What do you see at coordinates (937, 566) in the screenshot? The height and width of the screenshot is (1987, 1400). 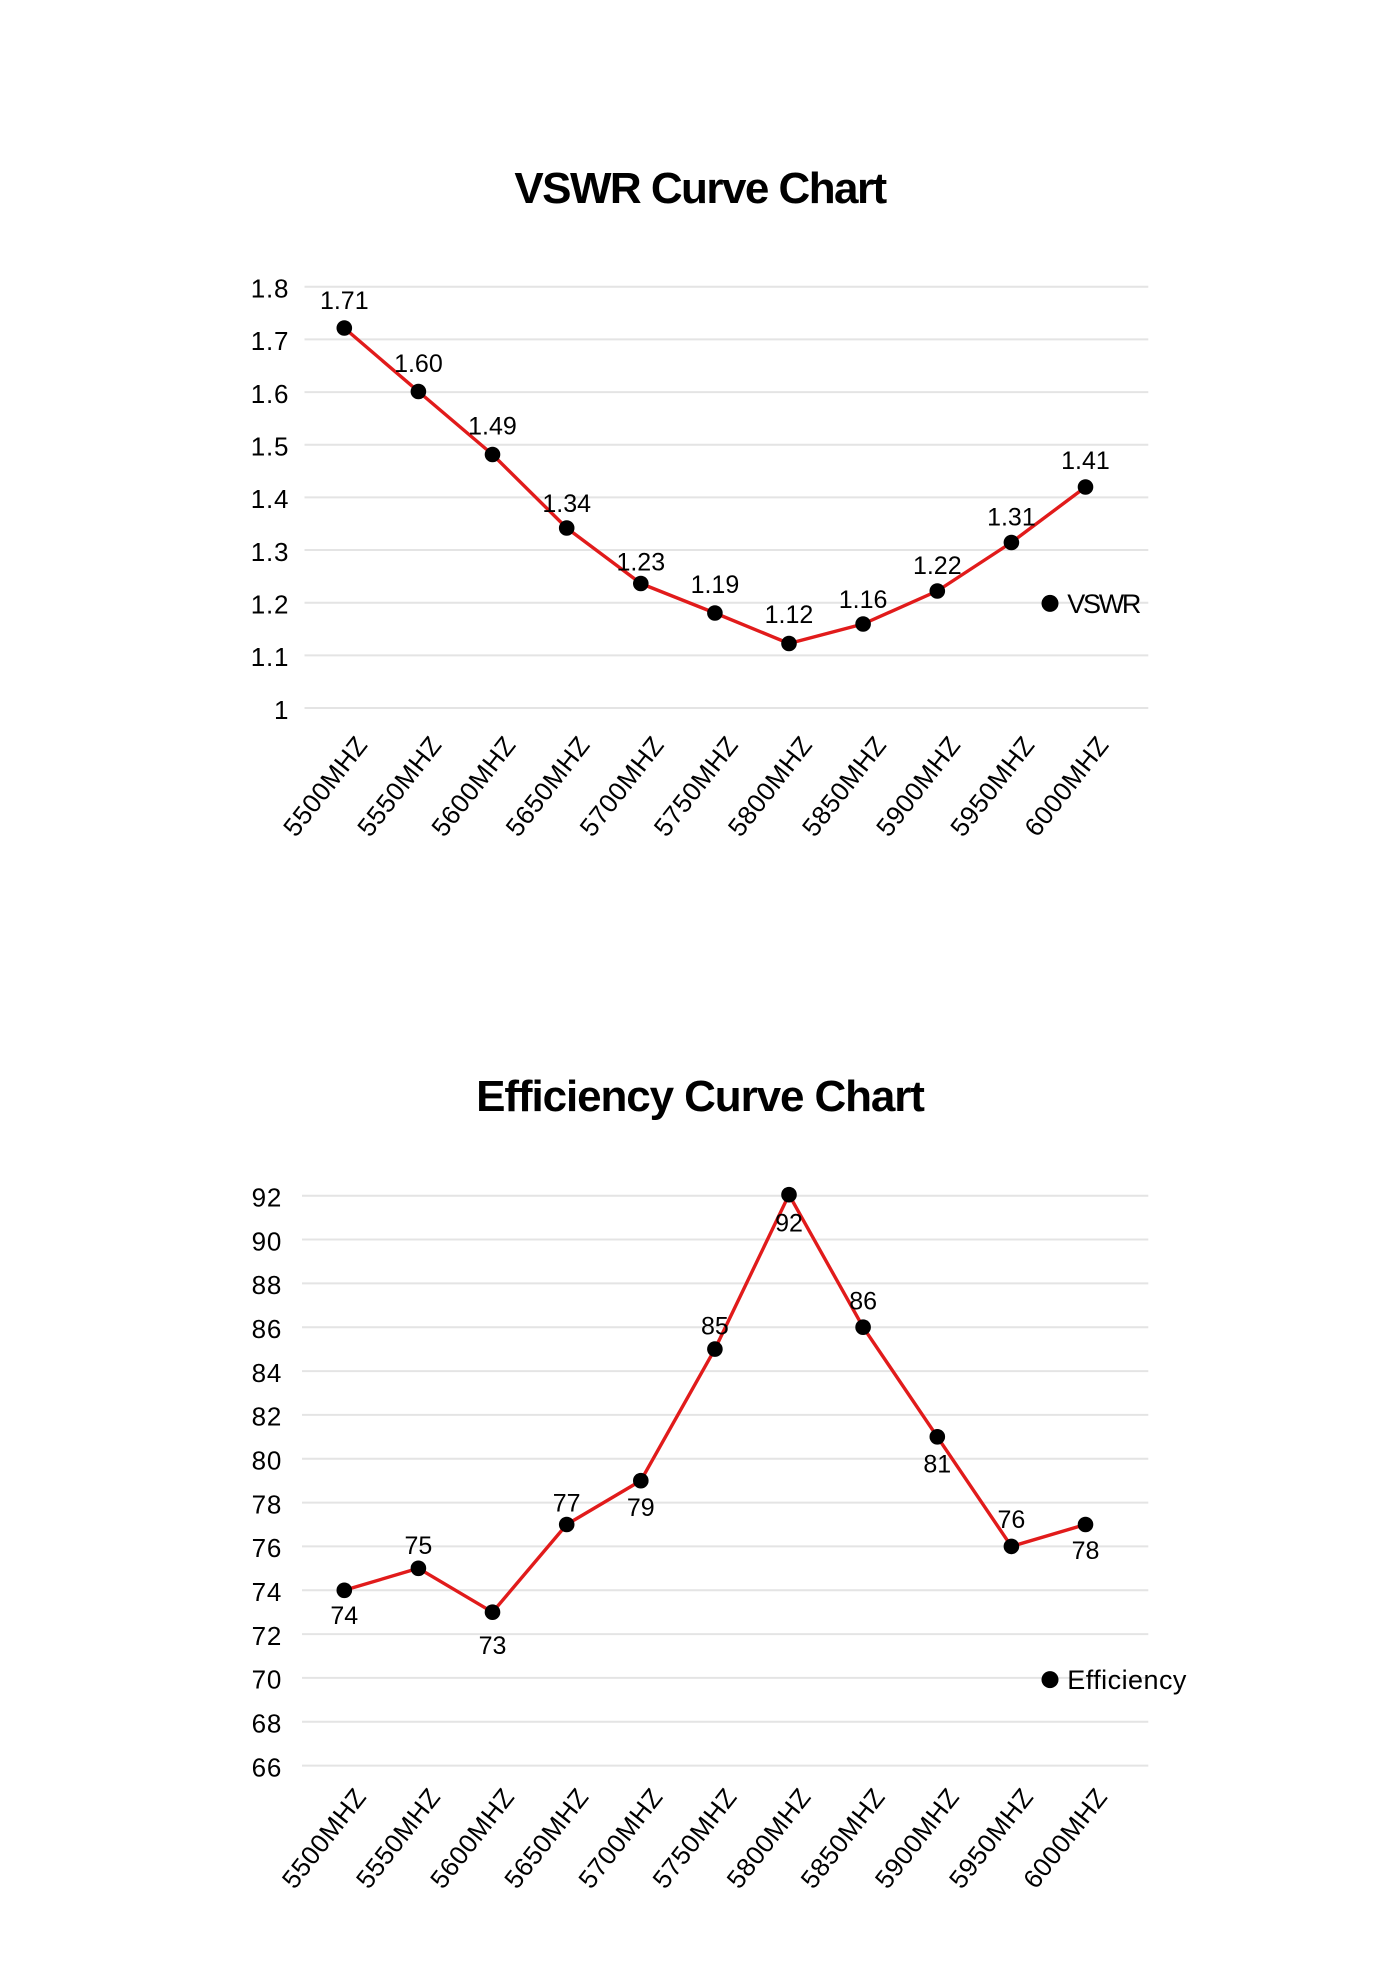 I see `svg-text: 1.22` at bounding box center [937, 566].